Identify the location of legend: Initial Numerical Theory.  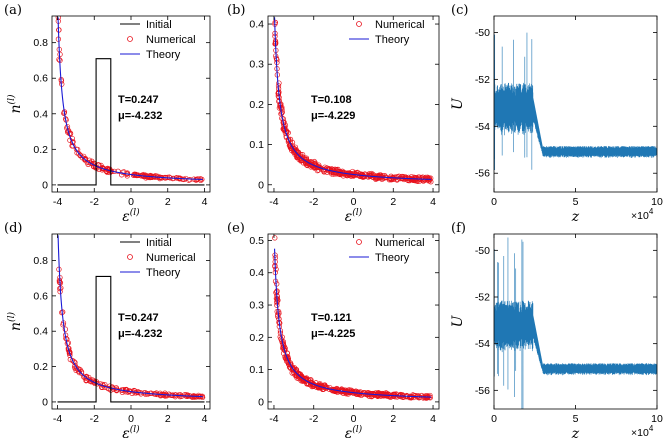
(158, 40).